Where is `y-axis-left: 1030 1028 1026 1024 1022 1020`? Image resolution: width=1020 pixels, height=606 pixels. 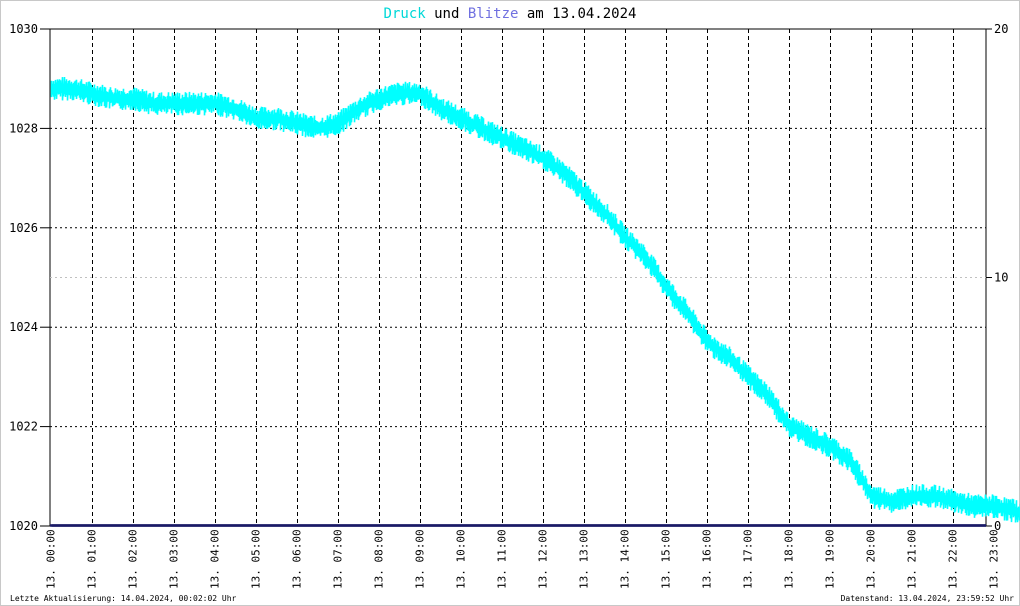
y-axis-left: 1030 1028 1026 1024 1022 1020 is located at coordinates (29, 277).